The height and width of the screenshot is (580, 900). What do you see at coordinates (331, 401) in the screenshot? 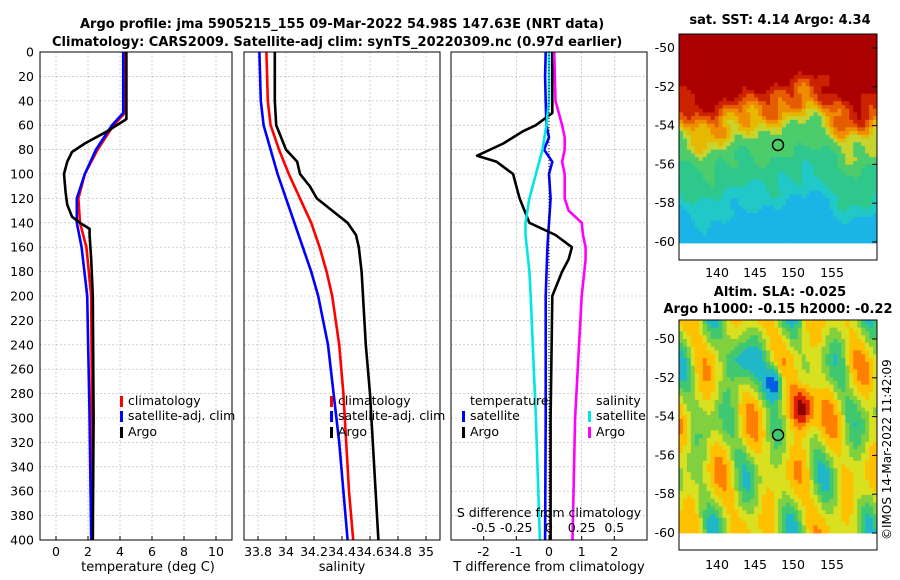
I see `salinity-legend-clim-swatch` at bounding box center [331, 401].